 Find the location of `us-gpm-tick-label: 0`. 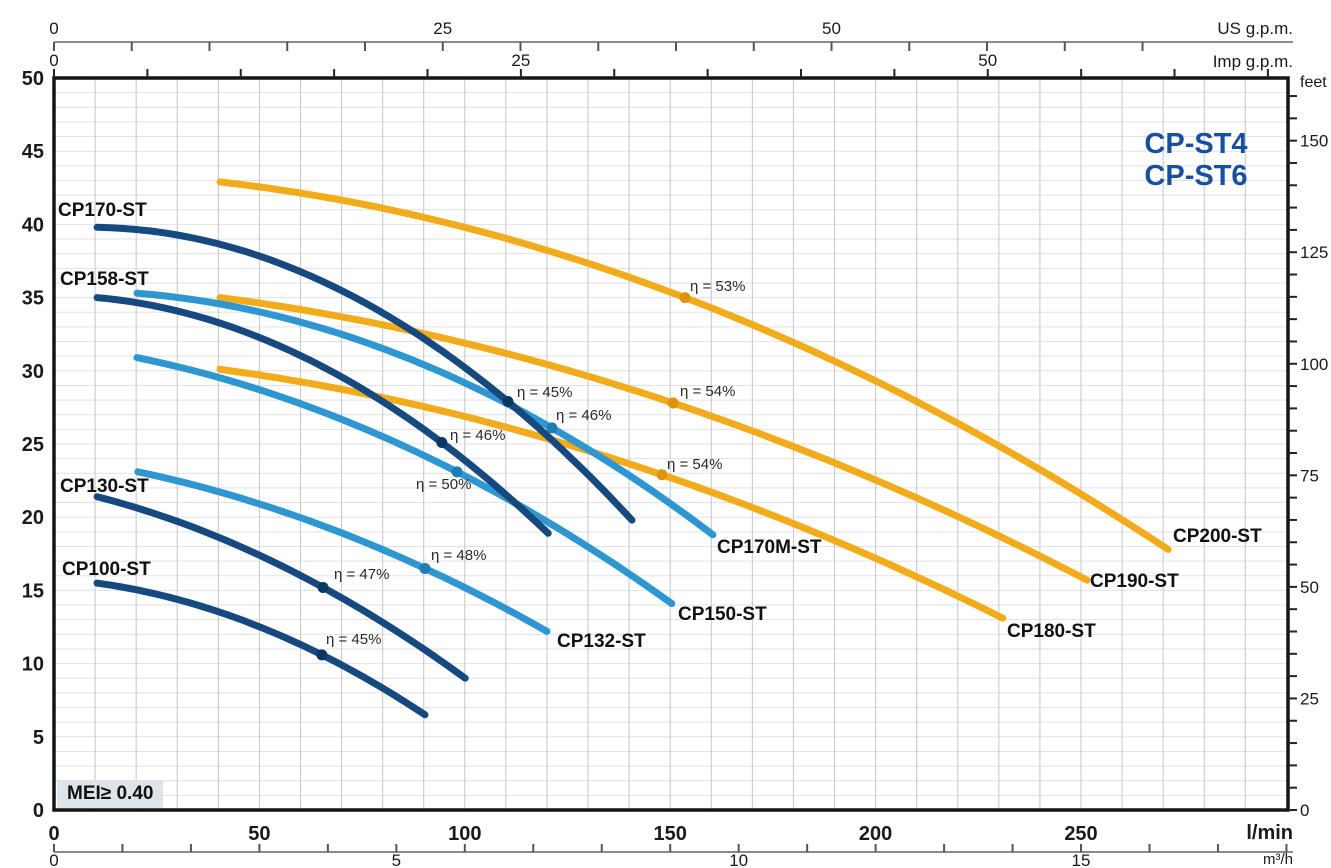

us-gpm-tick-label: 0 is located at coordinates (53, 28).